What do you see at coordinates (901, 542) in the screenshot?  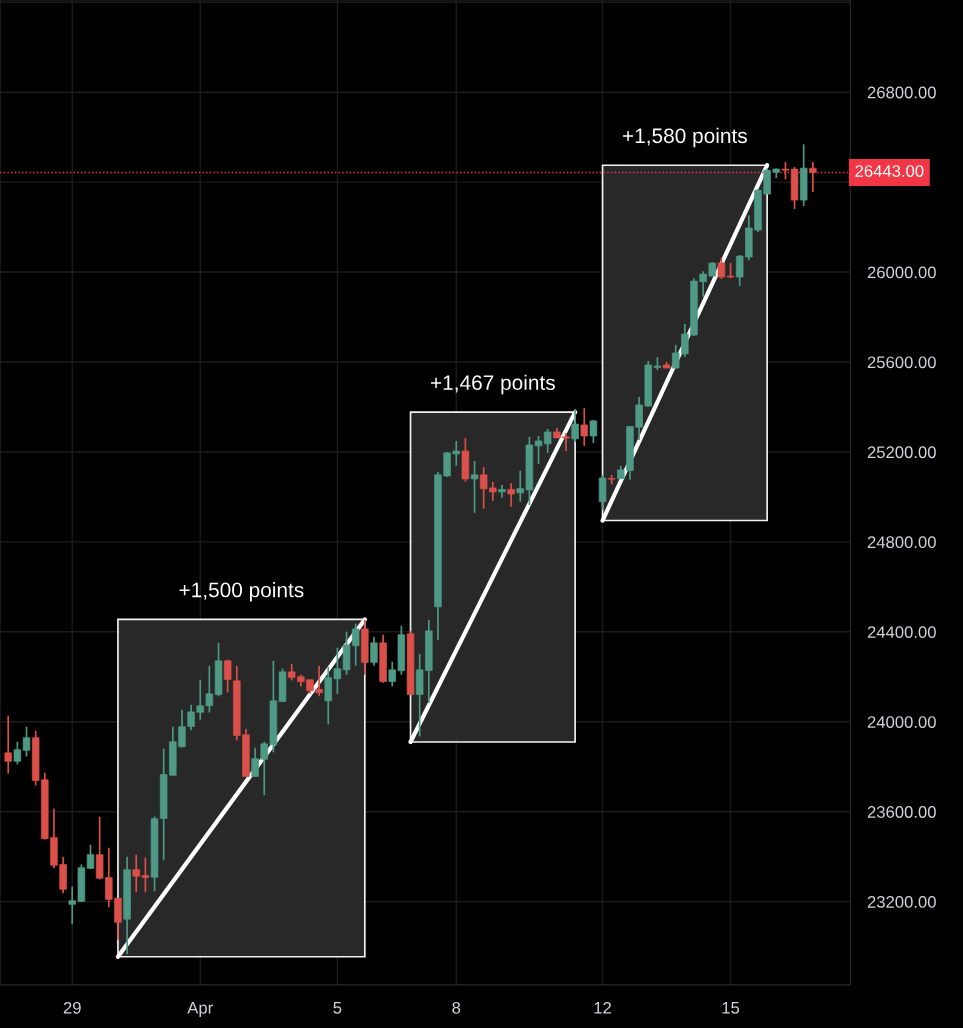 I see `y-tick-label: 24800.00` at bounding box center [901, 542].